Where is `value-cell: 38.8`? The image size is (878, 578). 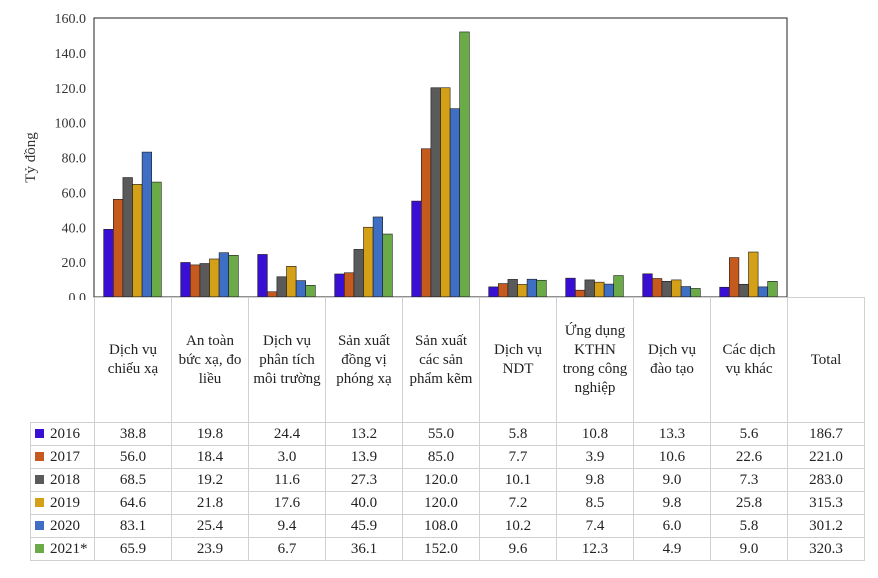
value-cell: 38.8 is located at coordinates (133, 434).